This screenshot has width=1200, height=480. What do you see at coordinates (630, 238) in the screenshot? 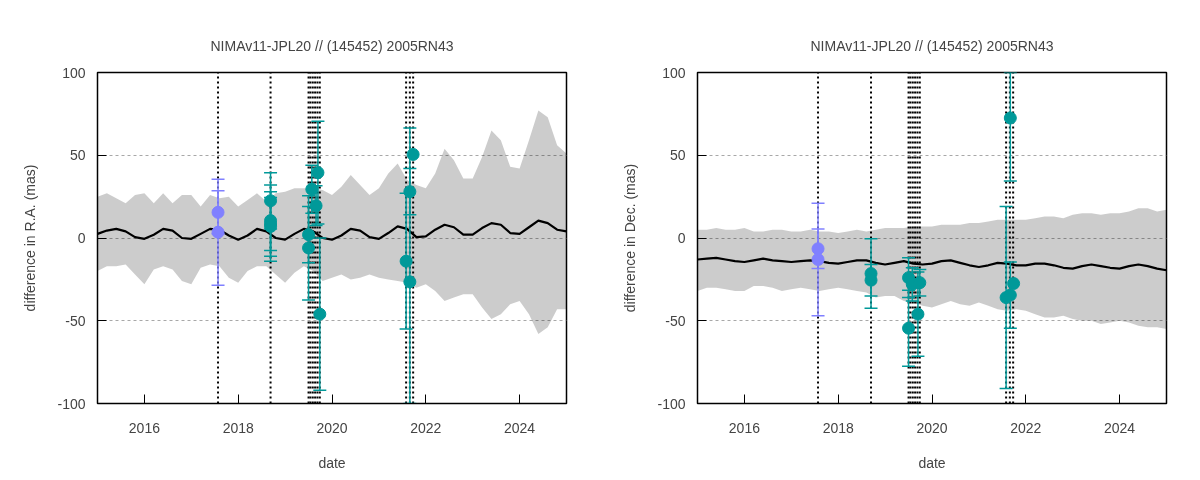
I see `y-axis-title: difference in Dec. (mas)` at bounding box center [630, 238].